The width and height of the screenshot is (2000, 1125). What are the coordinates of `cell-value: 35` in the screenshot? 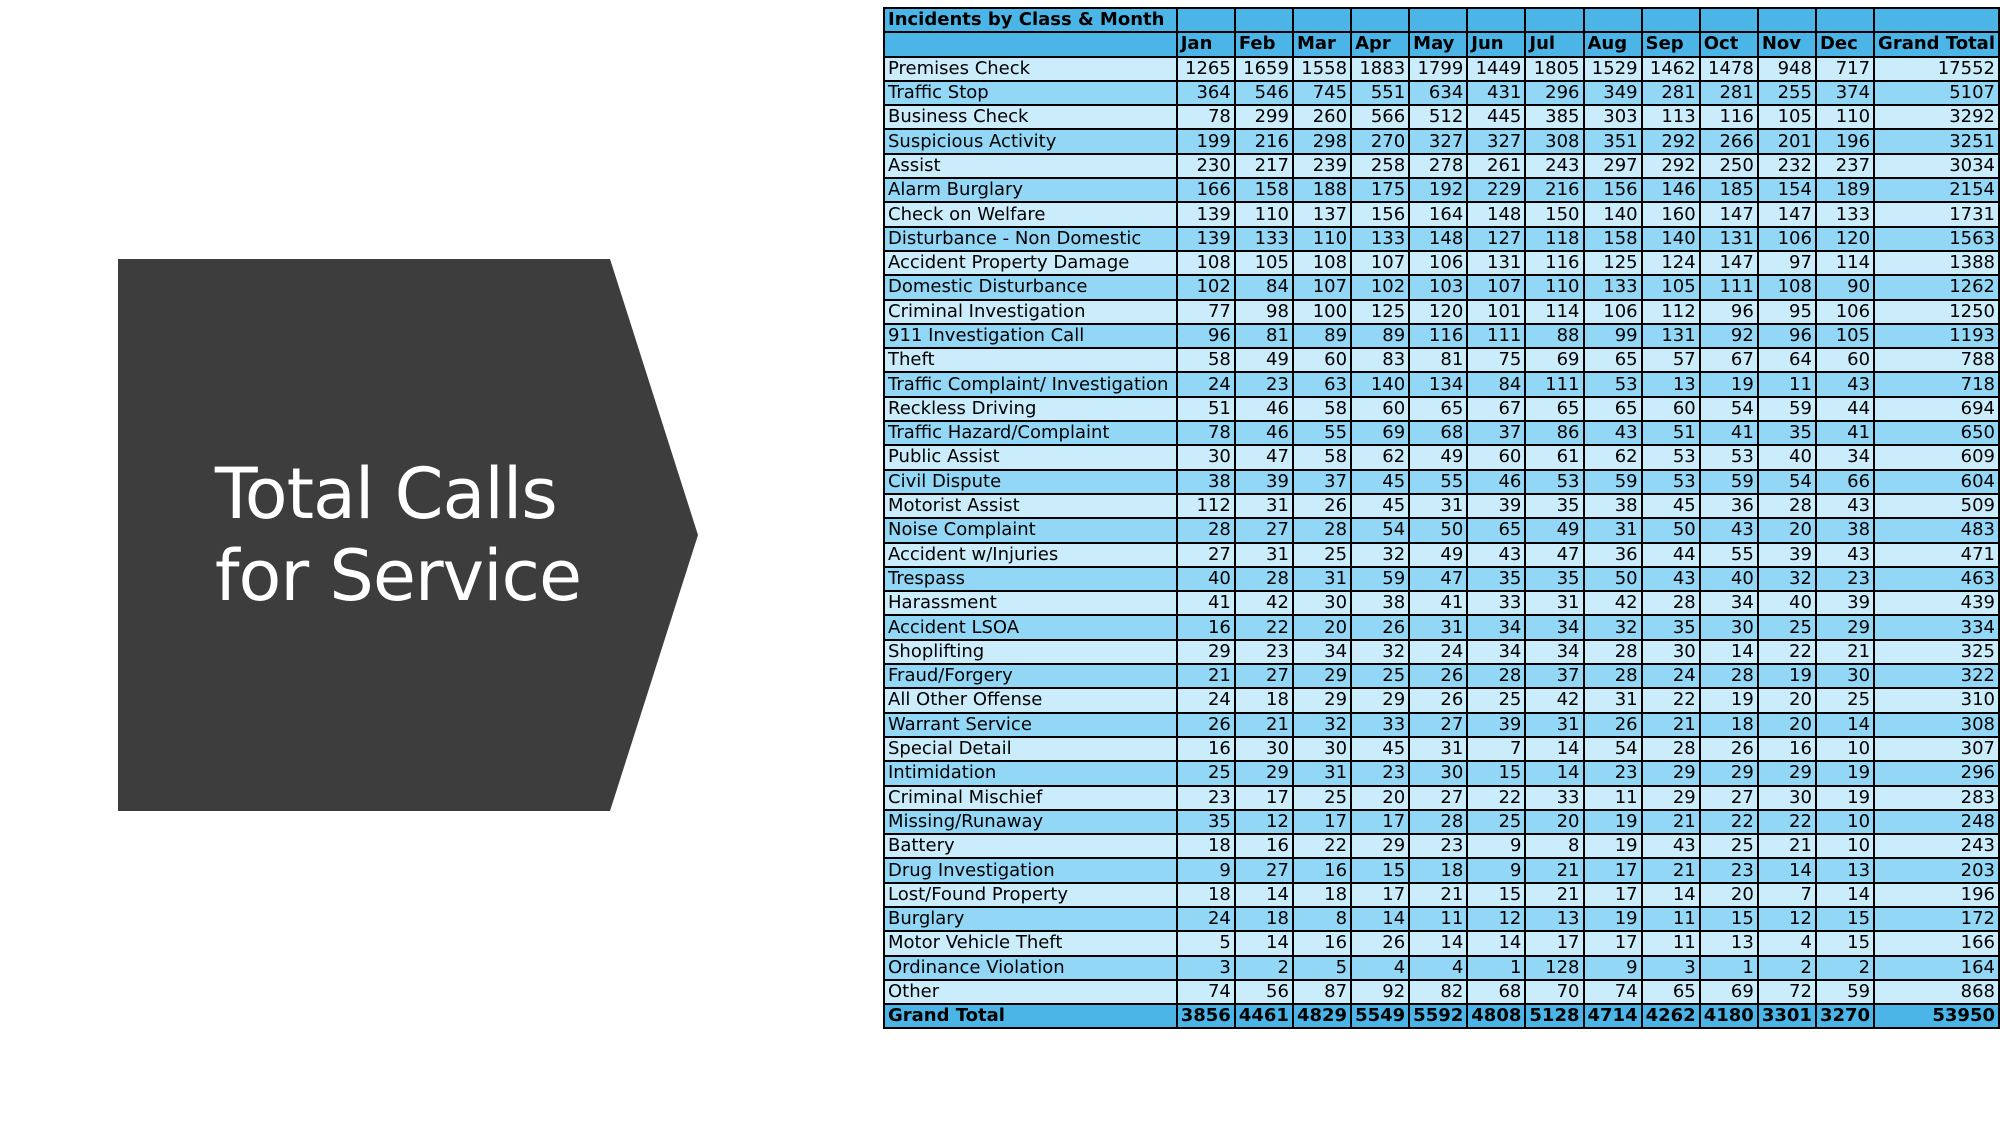 It's located at (1205, 822).